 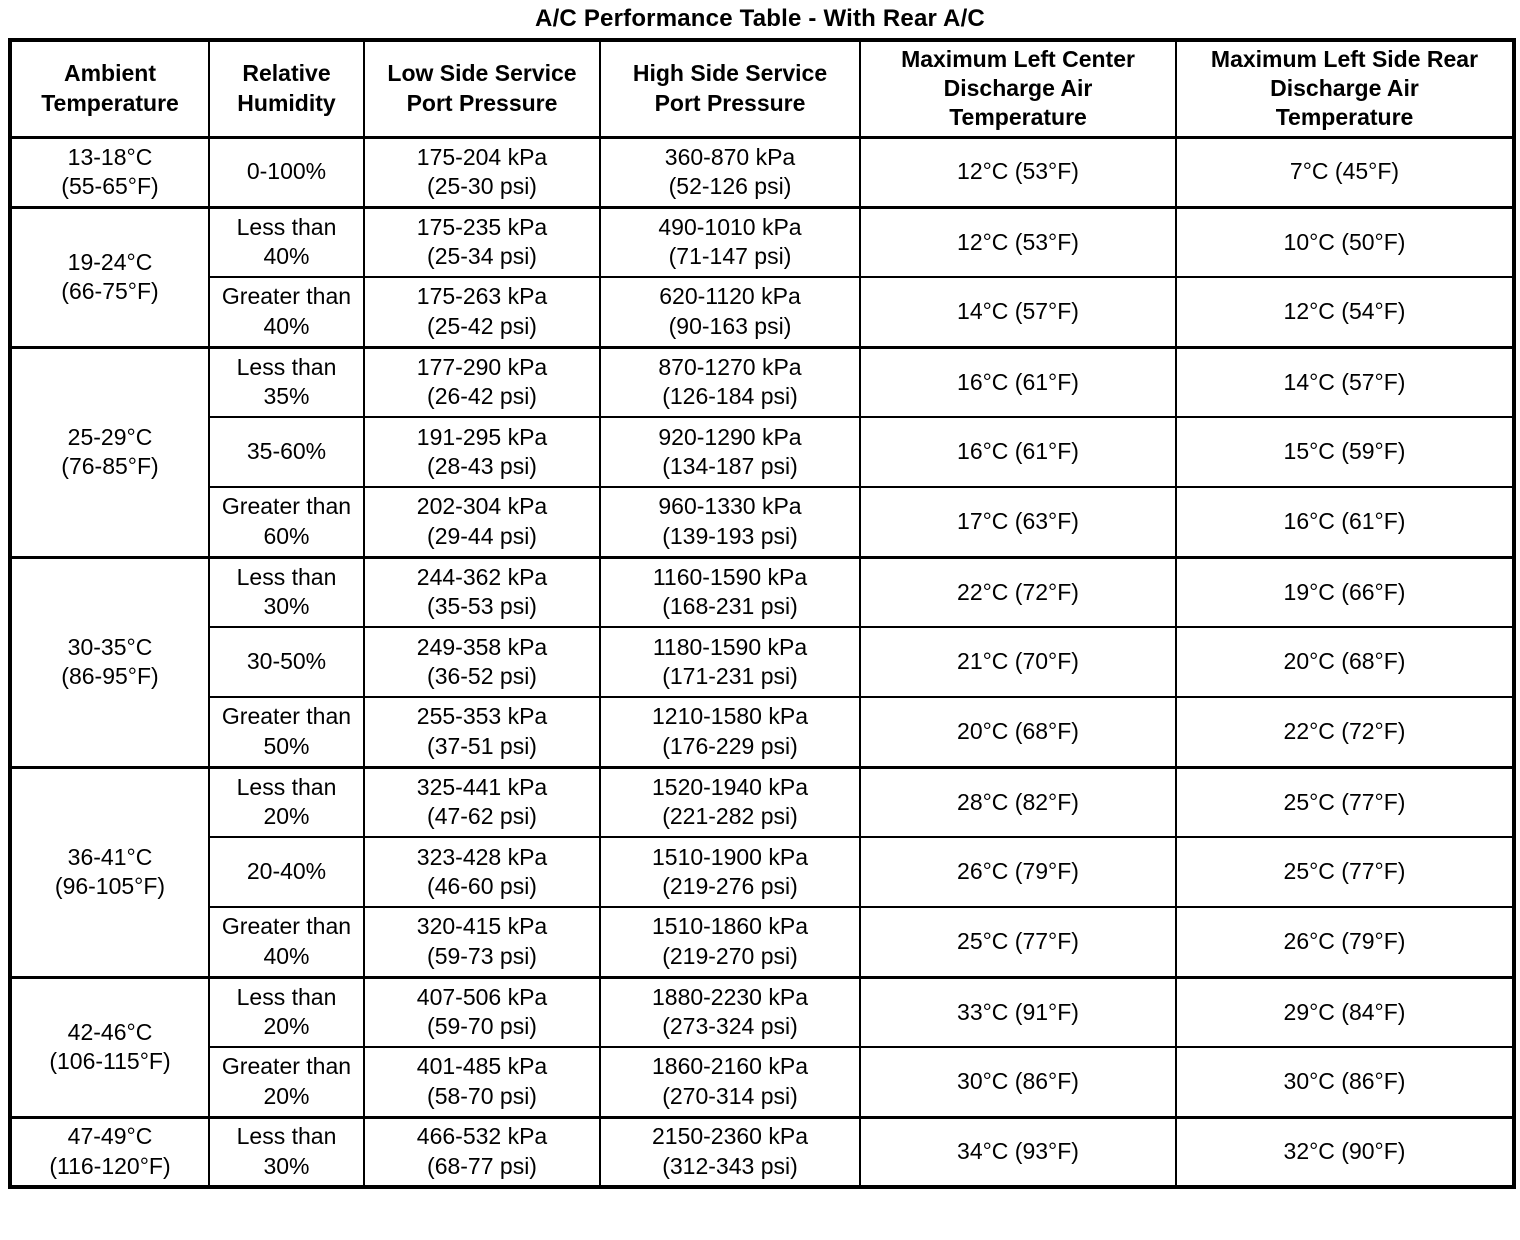 What do you see at coordinates (1018, 732) in the screenshot?
I see `max-center-discharge-temp-cell: 20°C (68°F)` at bounding box center [1018, 732].